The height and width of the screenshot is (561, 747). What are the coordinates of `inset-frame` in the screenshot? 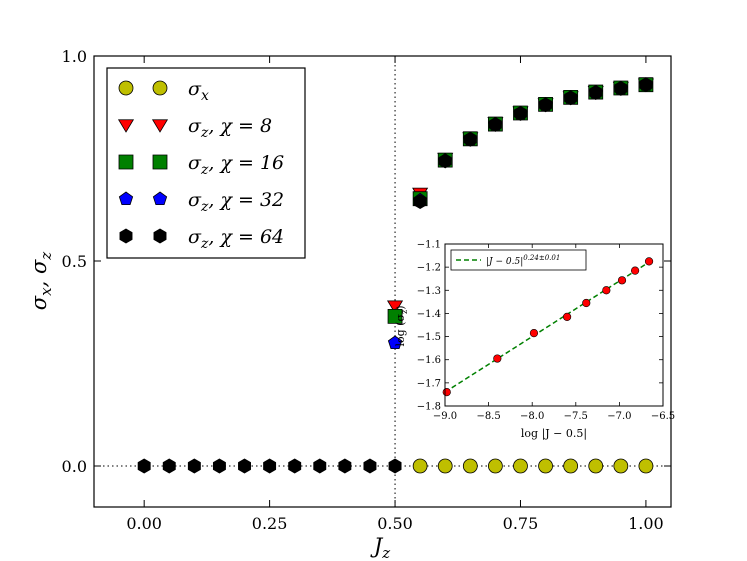 It's located at (554, 325).